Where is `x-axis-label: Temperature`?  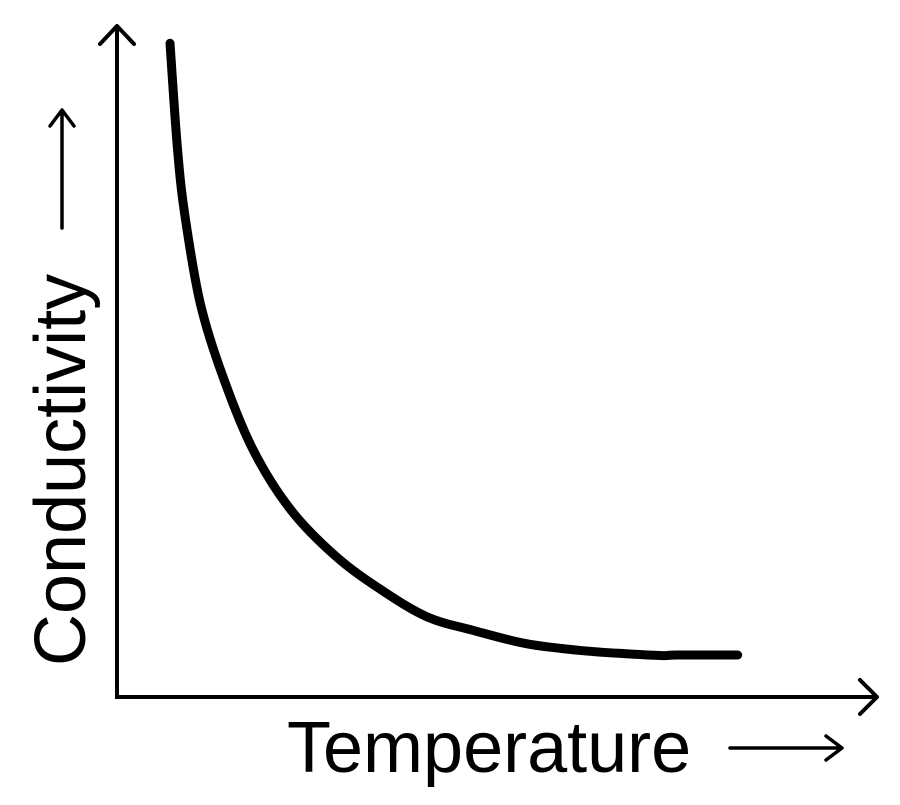
x-axis-label: Temperature is located at coordinates (489, 748).